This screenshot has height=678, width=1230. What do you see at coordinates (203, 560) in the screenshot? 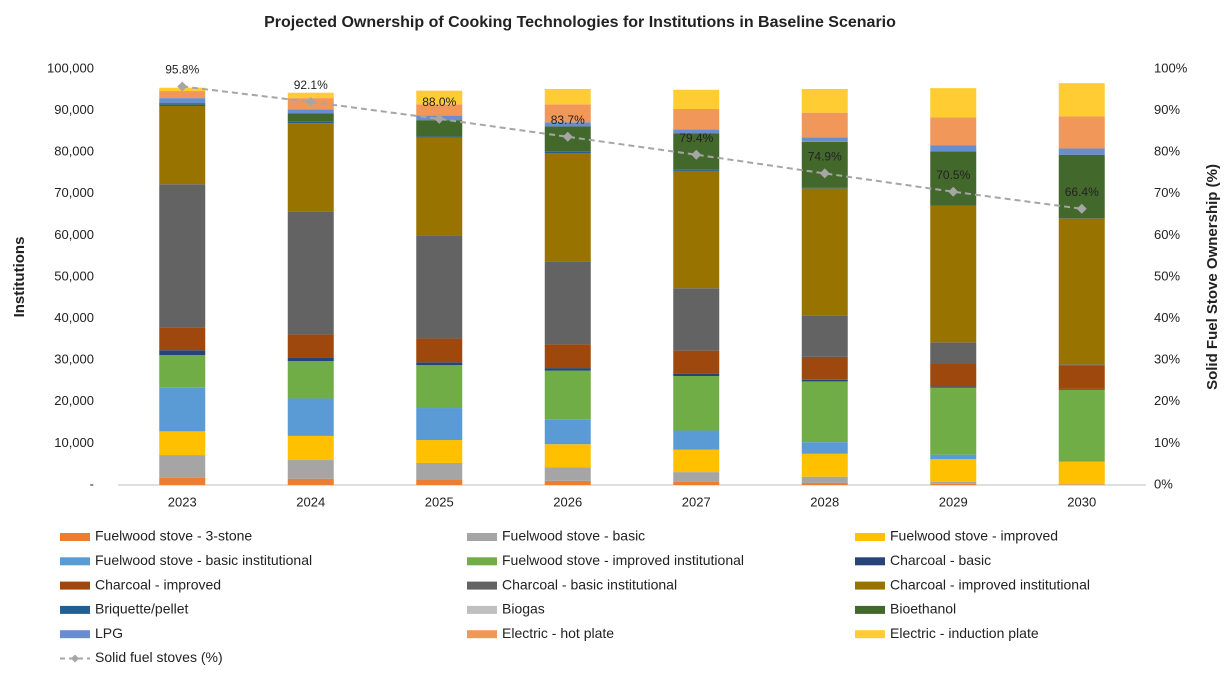
I see `legend-label: Fuelwood stove - basic institutional` at bounding box center [203, 560].